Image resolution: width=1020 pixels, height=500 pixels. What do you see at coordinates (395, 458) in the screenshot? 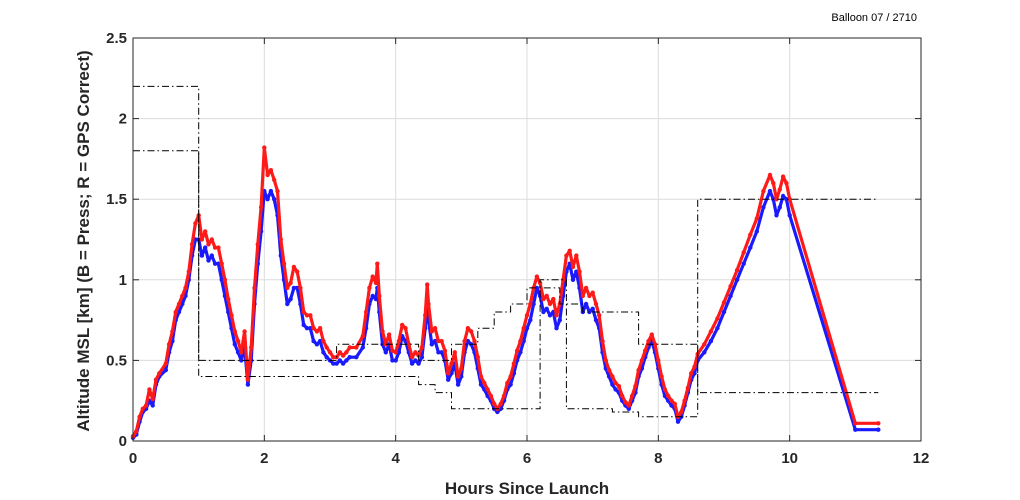
I see `x-tick-label: 4` at bounding box center [395, 458].